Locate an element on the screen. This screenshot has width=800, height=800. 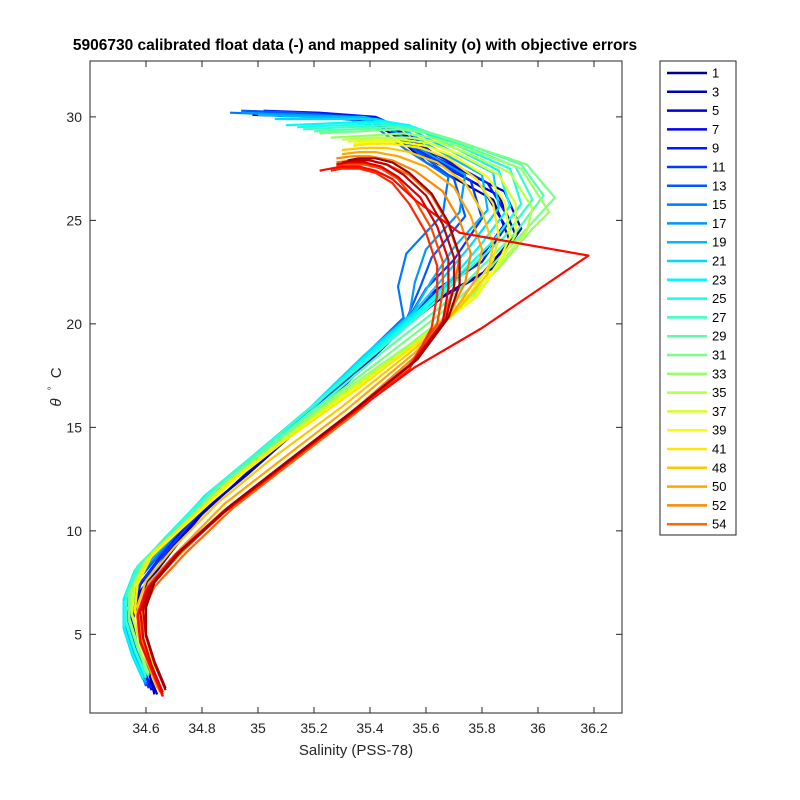
legend-label: 5 is located at coordinates (715, 110).